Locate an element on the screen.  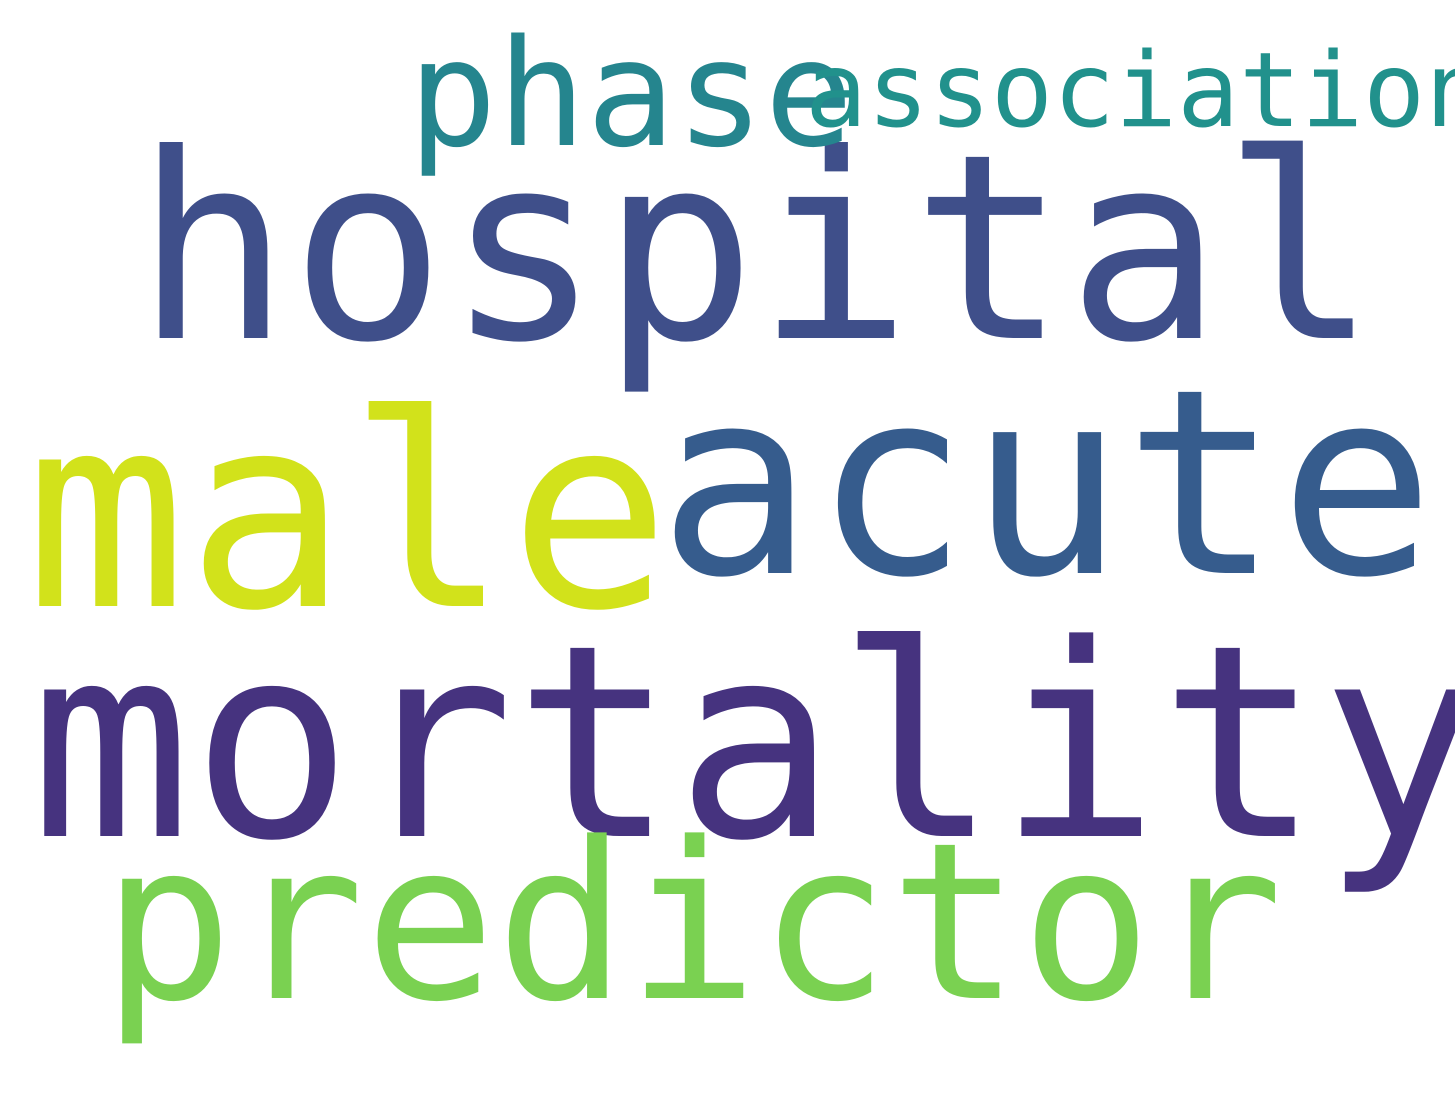
word-acute: acute is located at coordinates (1046, 484).